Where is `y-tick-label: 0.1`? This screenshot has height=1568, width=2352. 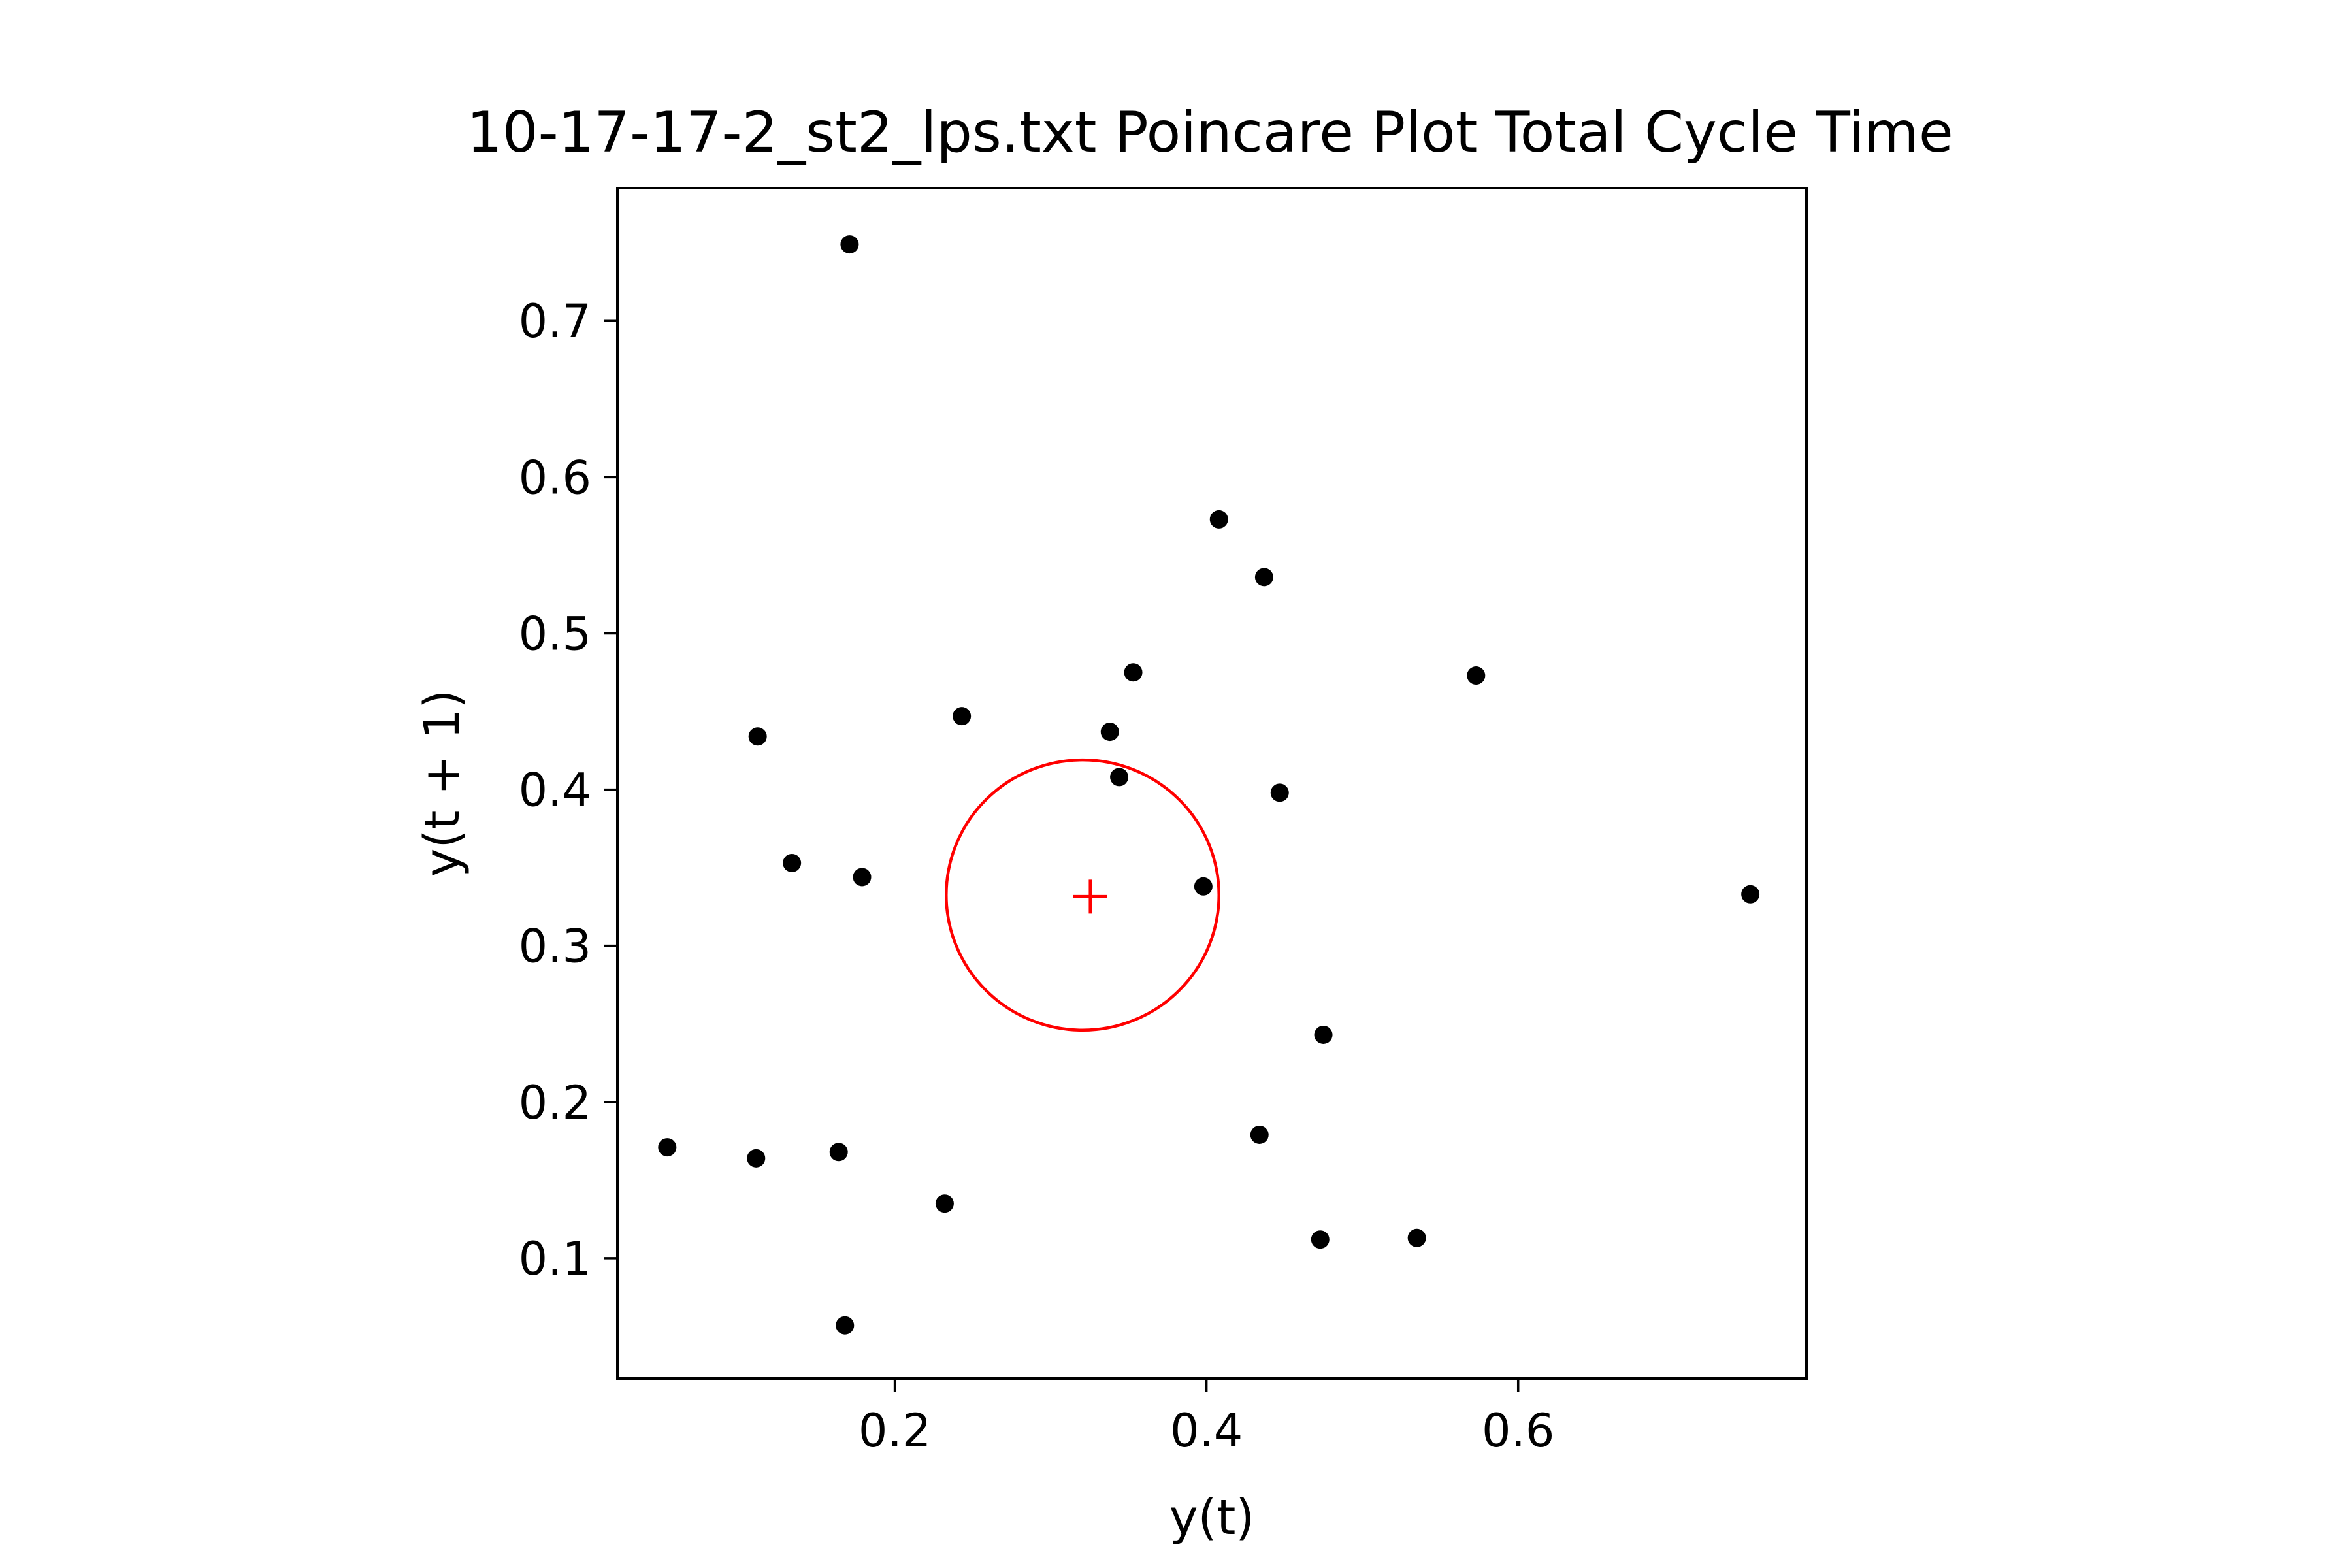
y-tick-label: 0.1 is located at coordinates (555, 1259).